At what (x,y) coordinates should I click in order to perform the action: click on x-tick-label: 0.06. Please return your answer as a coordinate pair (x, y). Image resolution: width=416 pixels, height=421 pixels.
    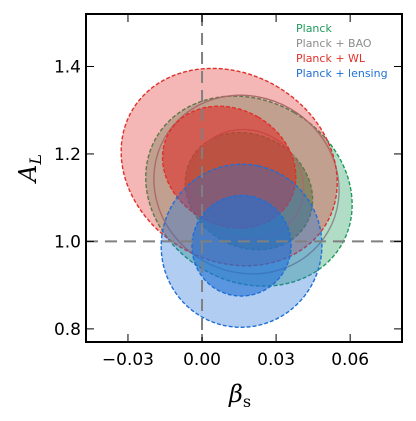
    Looking at the image, I should click on (350, 360).